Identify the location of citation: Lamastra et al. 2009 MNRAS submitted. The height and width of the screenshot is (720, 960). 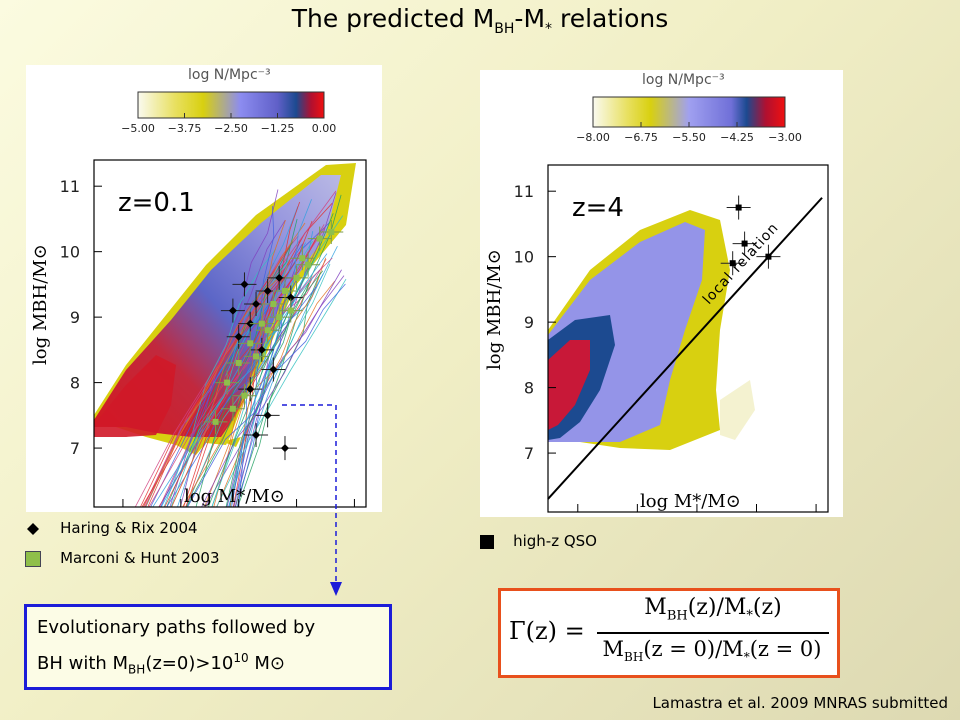
(800, 703).